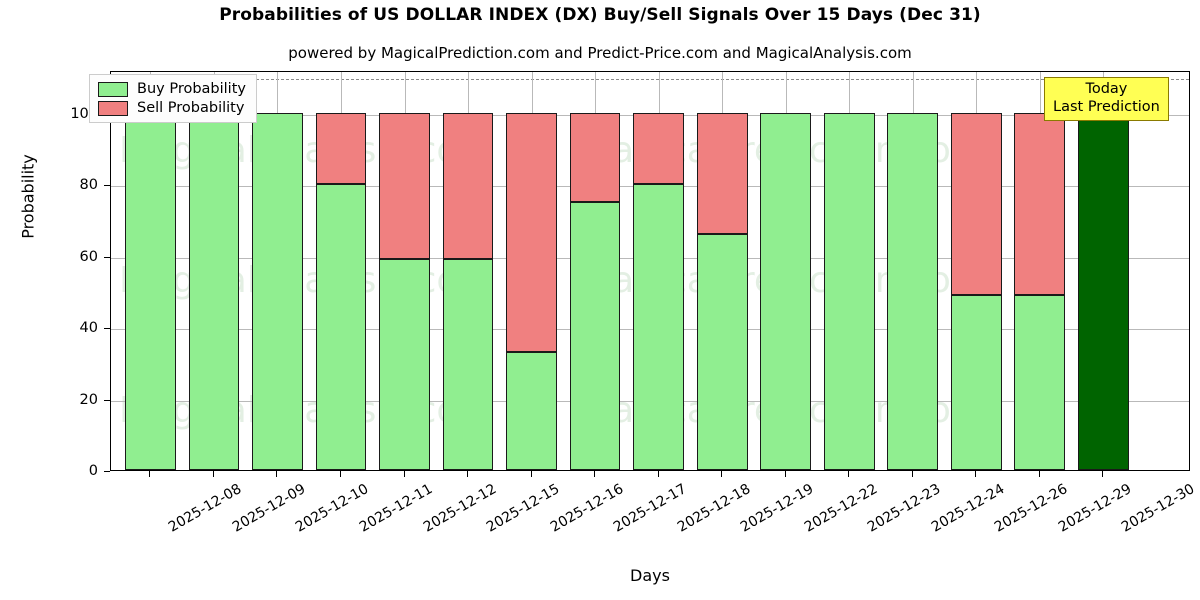 The height and width of the screenshot is (600, 1200). Describe the element at coordinates (28, 196) in the screenshot. I see `y-axis-label: Probability` at that location.